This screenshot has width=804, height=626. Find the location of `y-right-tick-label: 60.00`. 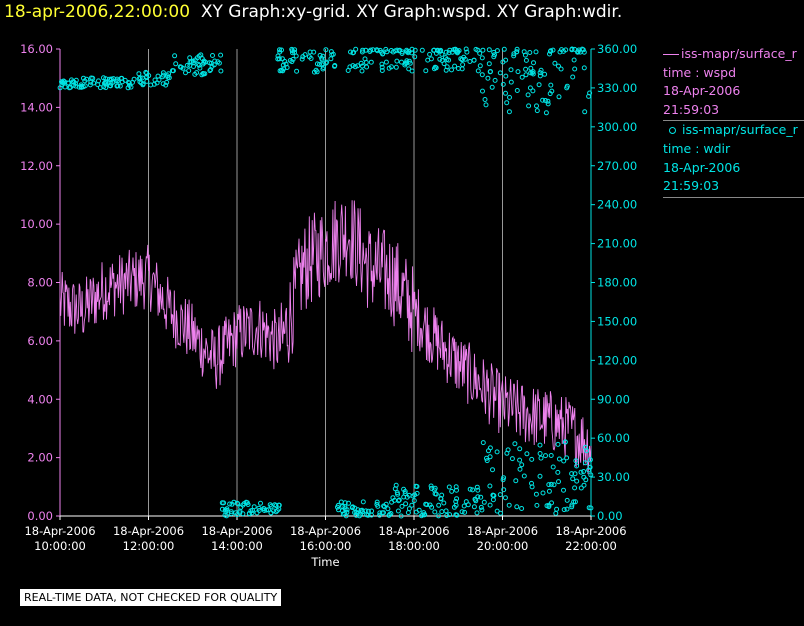

y-right-tick-label: 60.00 is located at coordinates (613, 438).